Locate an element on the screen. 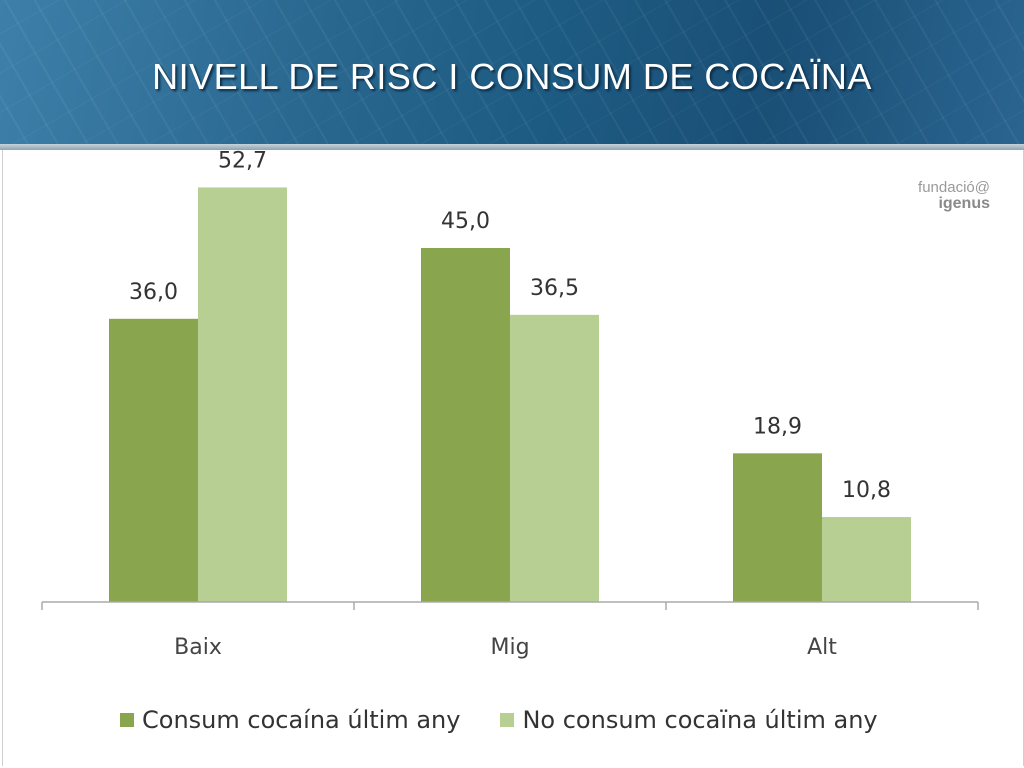 This screenshot has width=1024, height=768. legend-swatch-series1 is located at coordinates (127, 720).